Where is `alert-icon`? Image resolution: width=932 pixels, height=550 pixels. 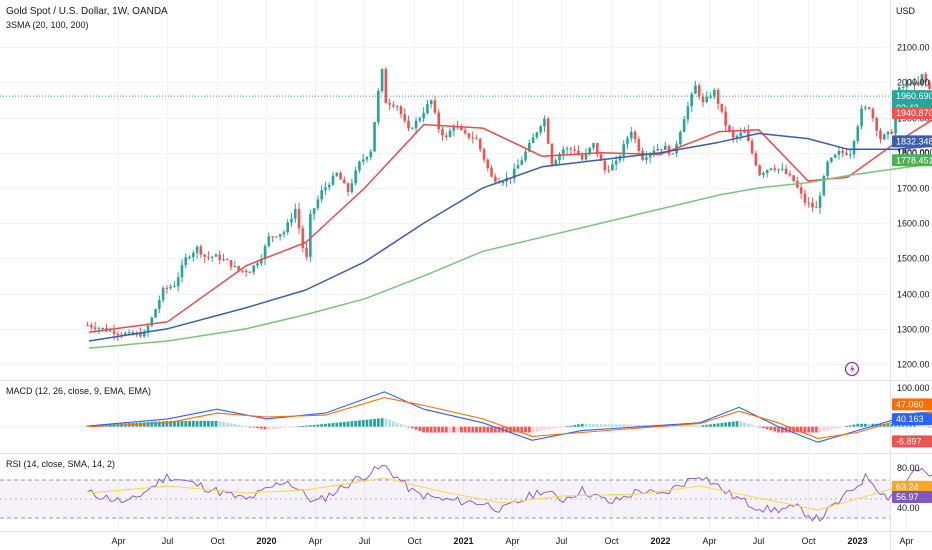
alert-icon is located at coordinates (852, 369).